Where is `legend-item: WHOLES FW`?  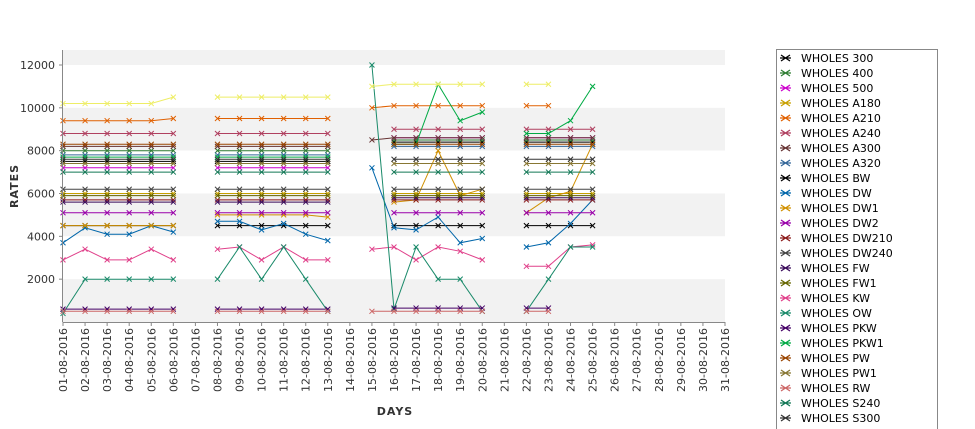
legend-item: WHOLES FW is located at coordinates (825, 268).